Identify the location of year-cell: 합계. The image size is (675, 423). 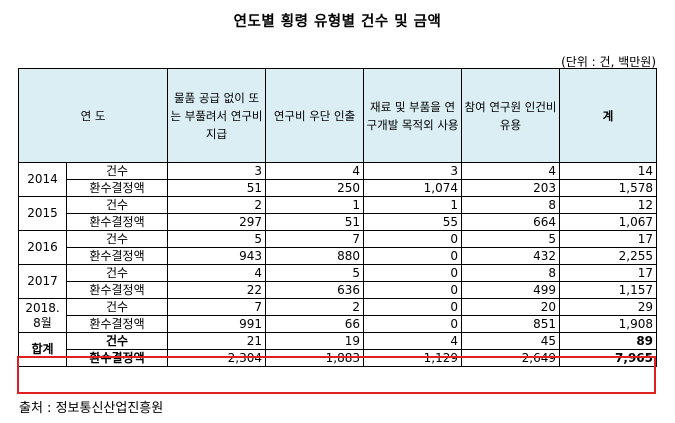
(42, 349).